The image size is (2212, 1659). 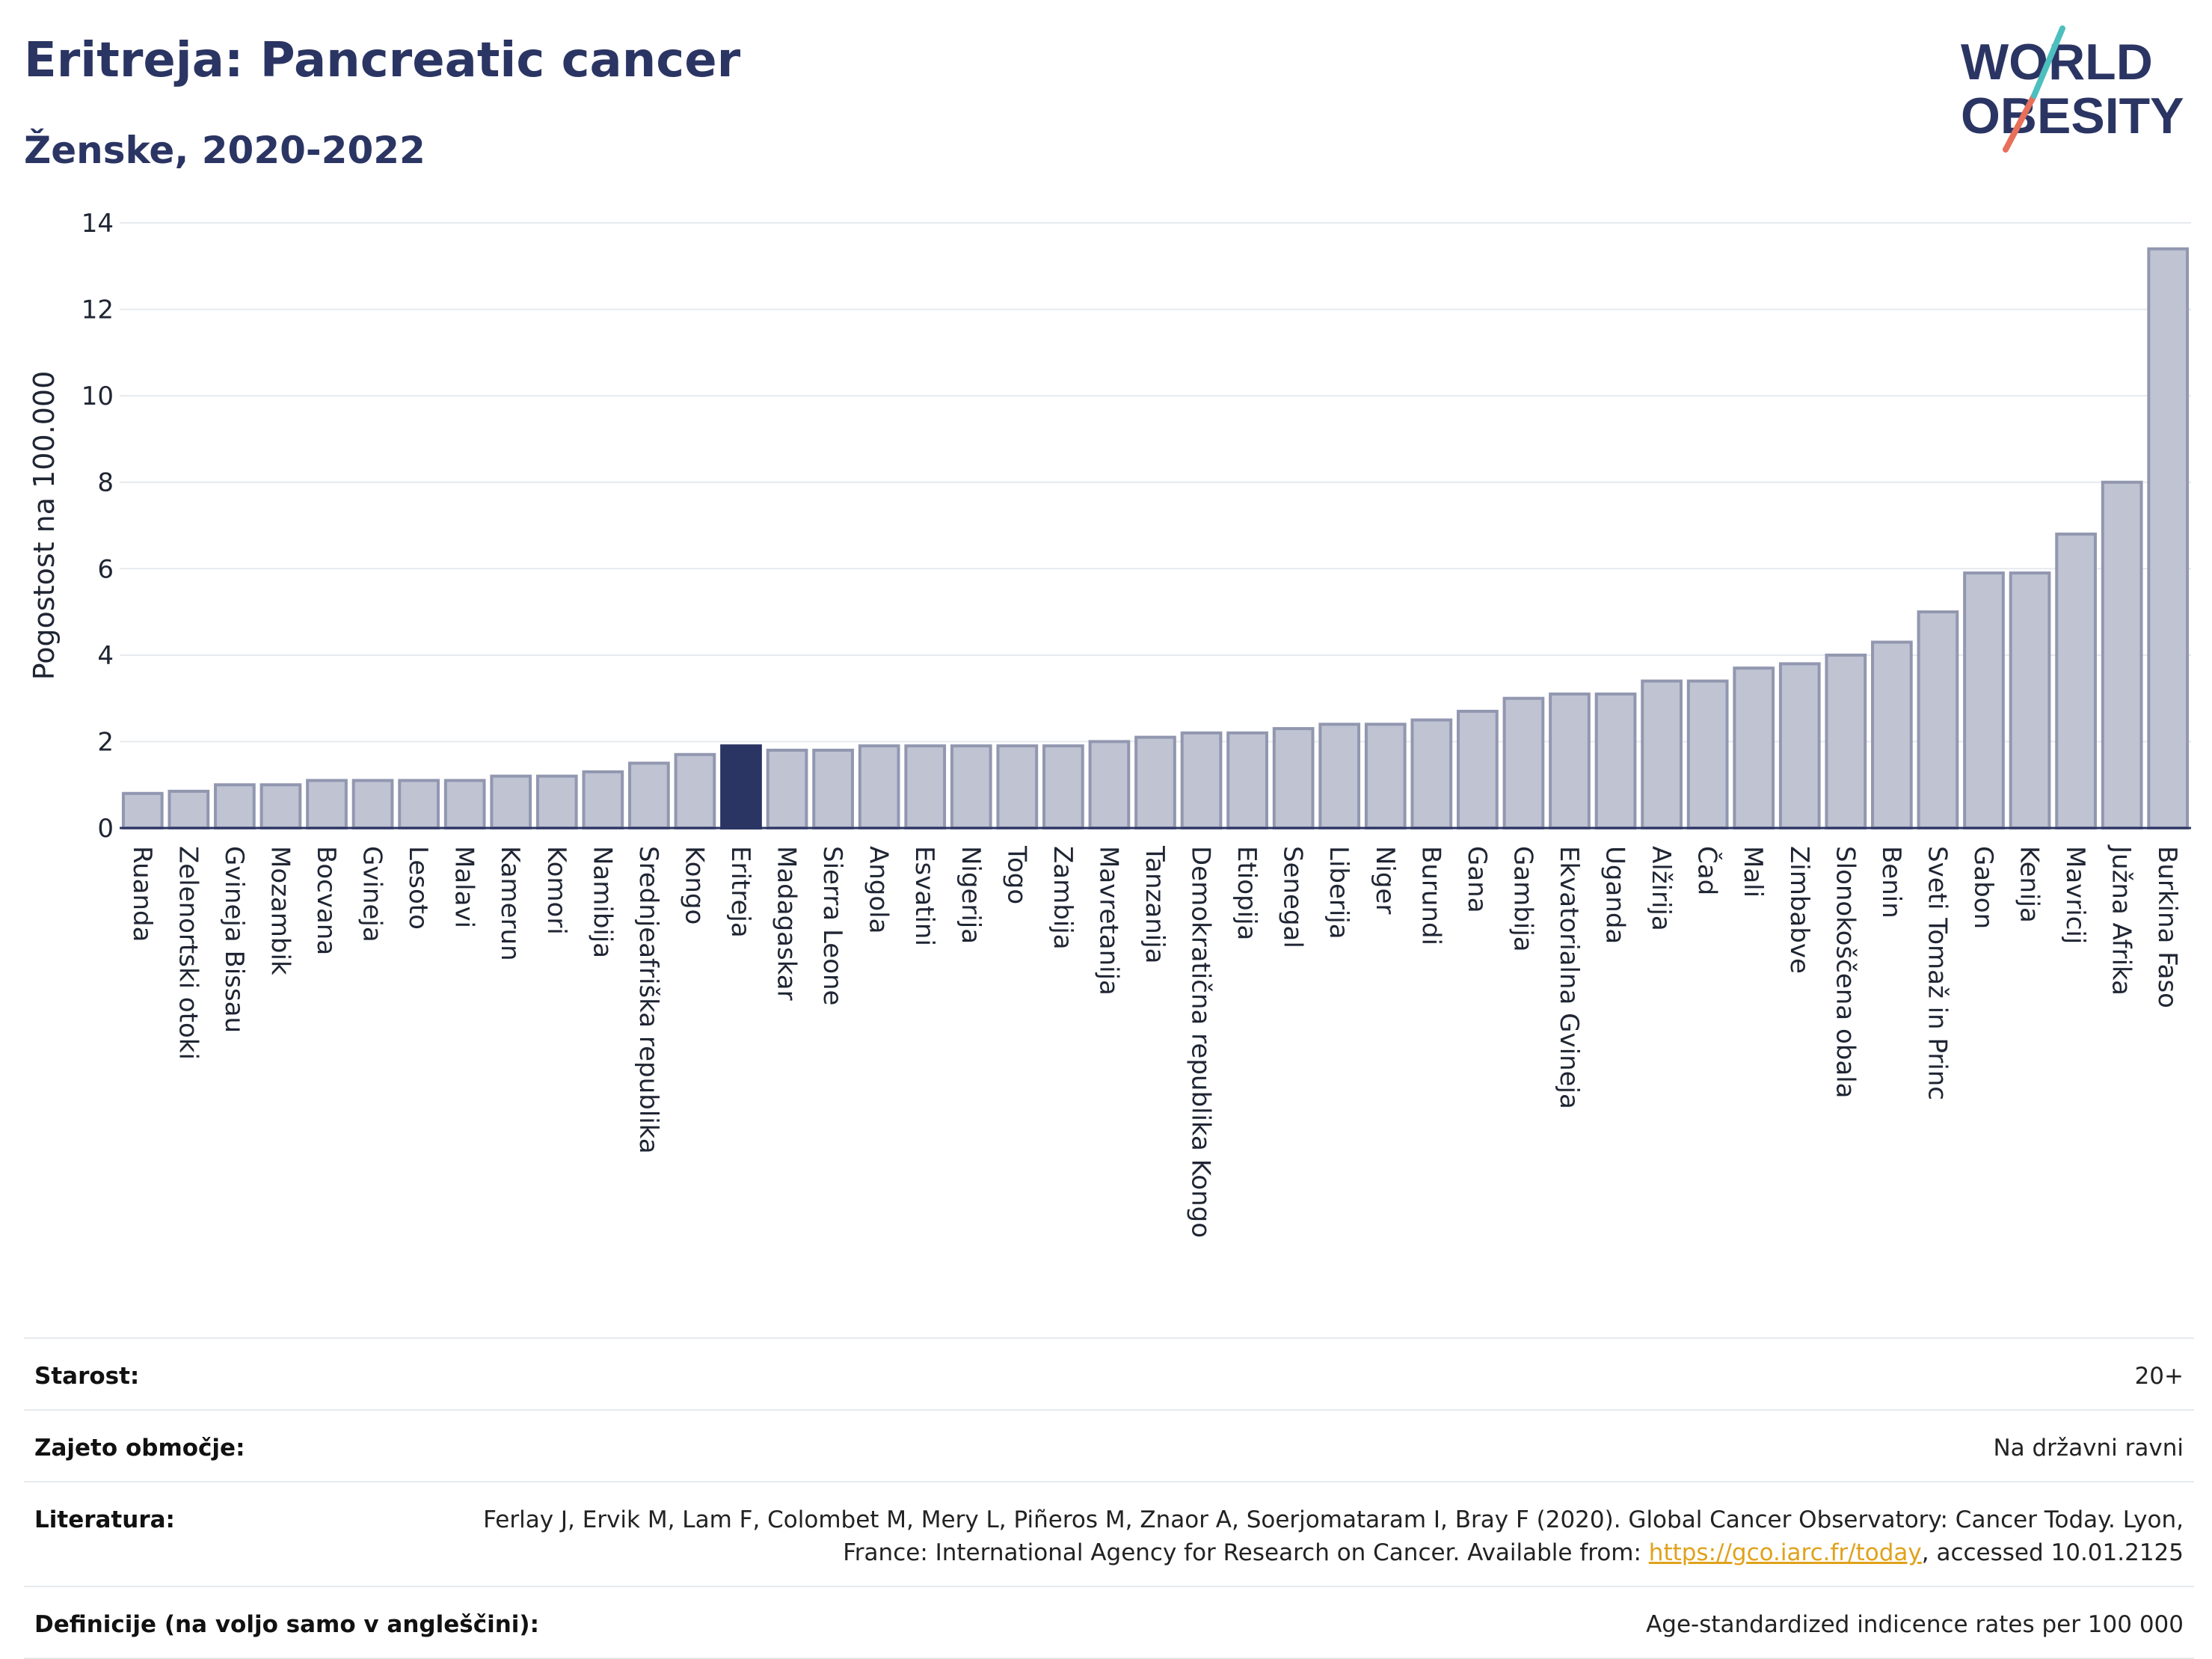 What do you see at coordinates (105, 829) in the screenshot?
I see `y-tick-label: 0` at bounding box center [105, 829].